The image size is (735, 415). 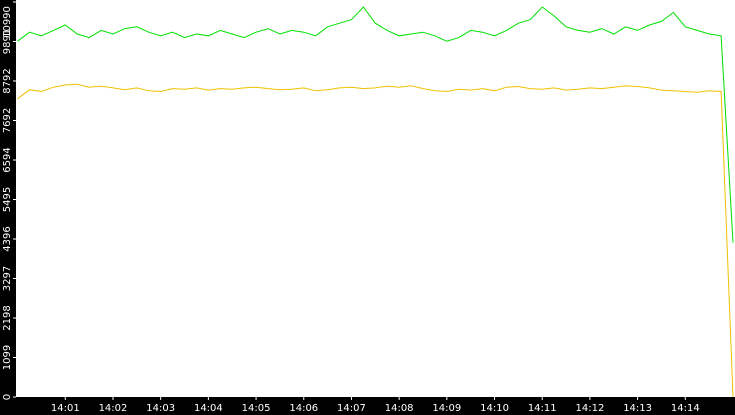 What do you see at coordinates (7, 317) in the screenshot?
I see `y-tick-label: 2198` at bounding box center [7, 317].